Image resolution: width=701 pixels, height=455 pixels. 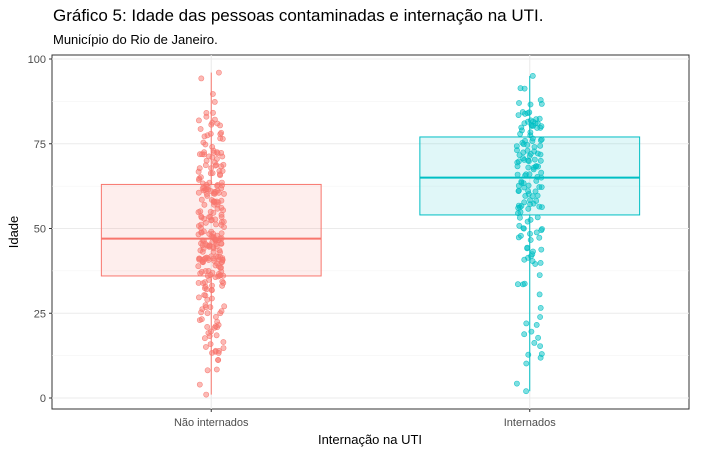 What do you see at coordinates (370, 439) in the screenshot?
I see `x-axis-title: Internação na UTI` at bounding box center [370, 439].